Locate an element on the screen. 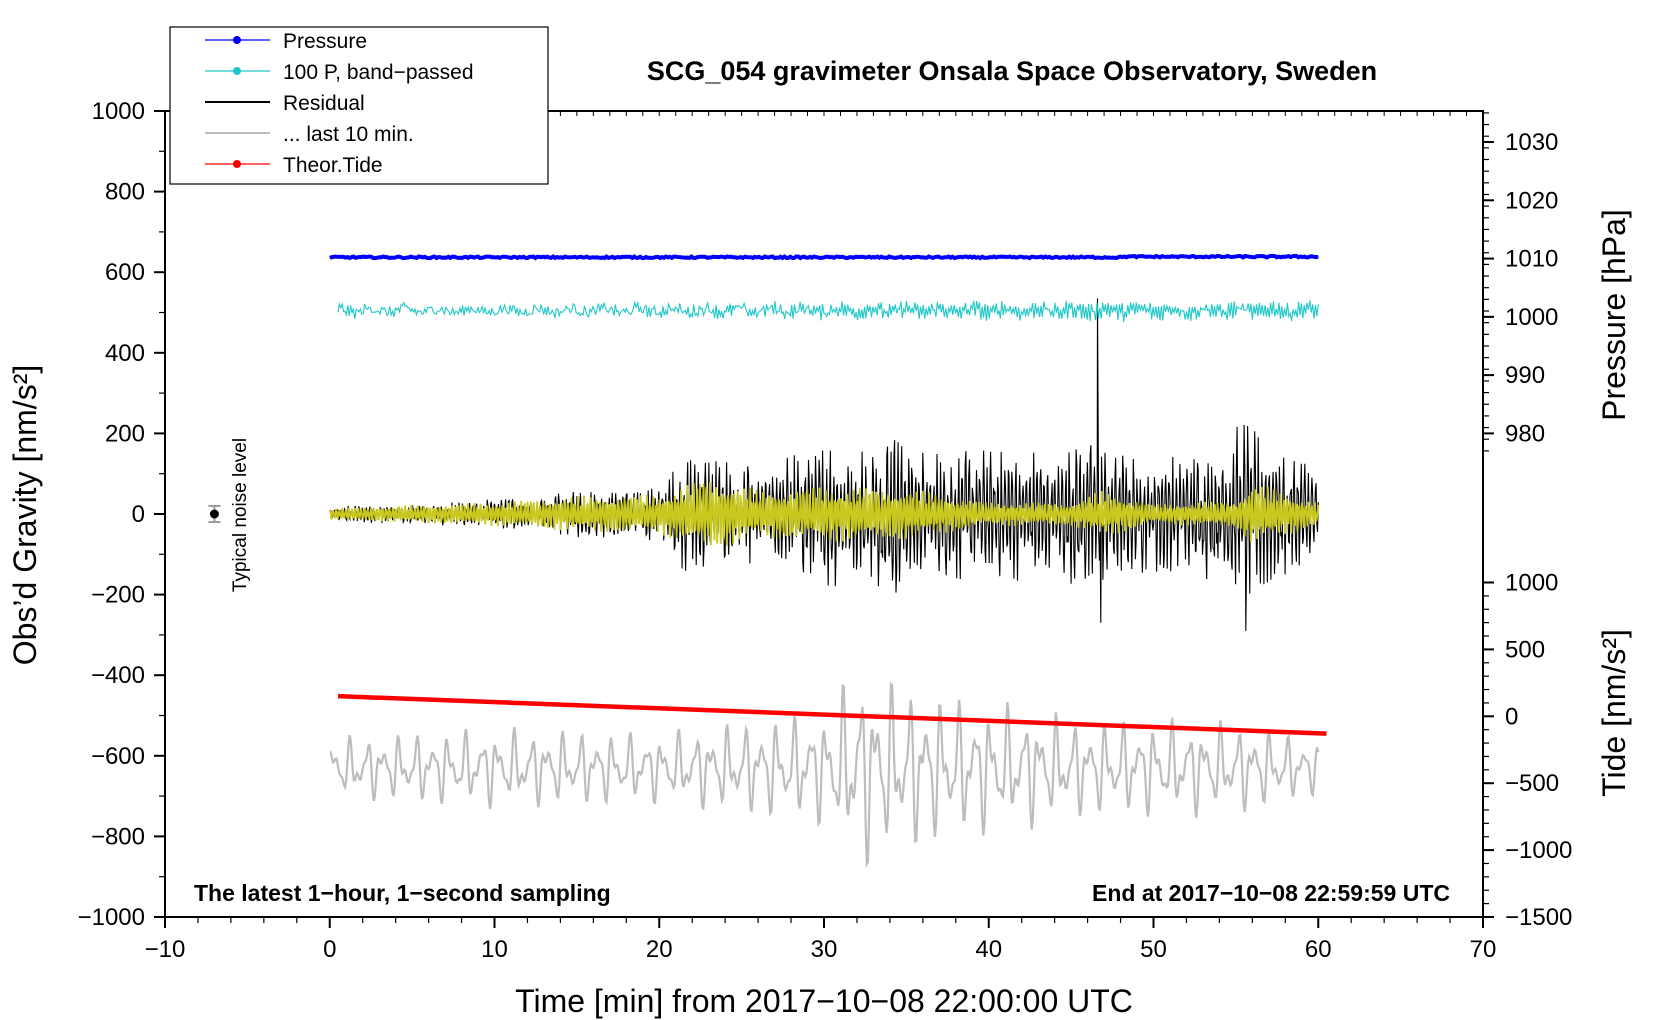 The width and height of the screenshot is (1660, 1020). series-last-10-min is located at coordinates (824, 775).